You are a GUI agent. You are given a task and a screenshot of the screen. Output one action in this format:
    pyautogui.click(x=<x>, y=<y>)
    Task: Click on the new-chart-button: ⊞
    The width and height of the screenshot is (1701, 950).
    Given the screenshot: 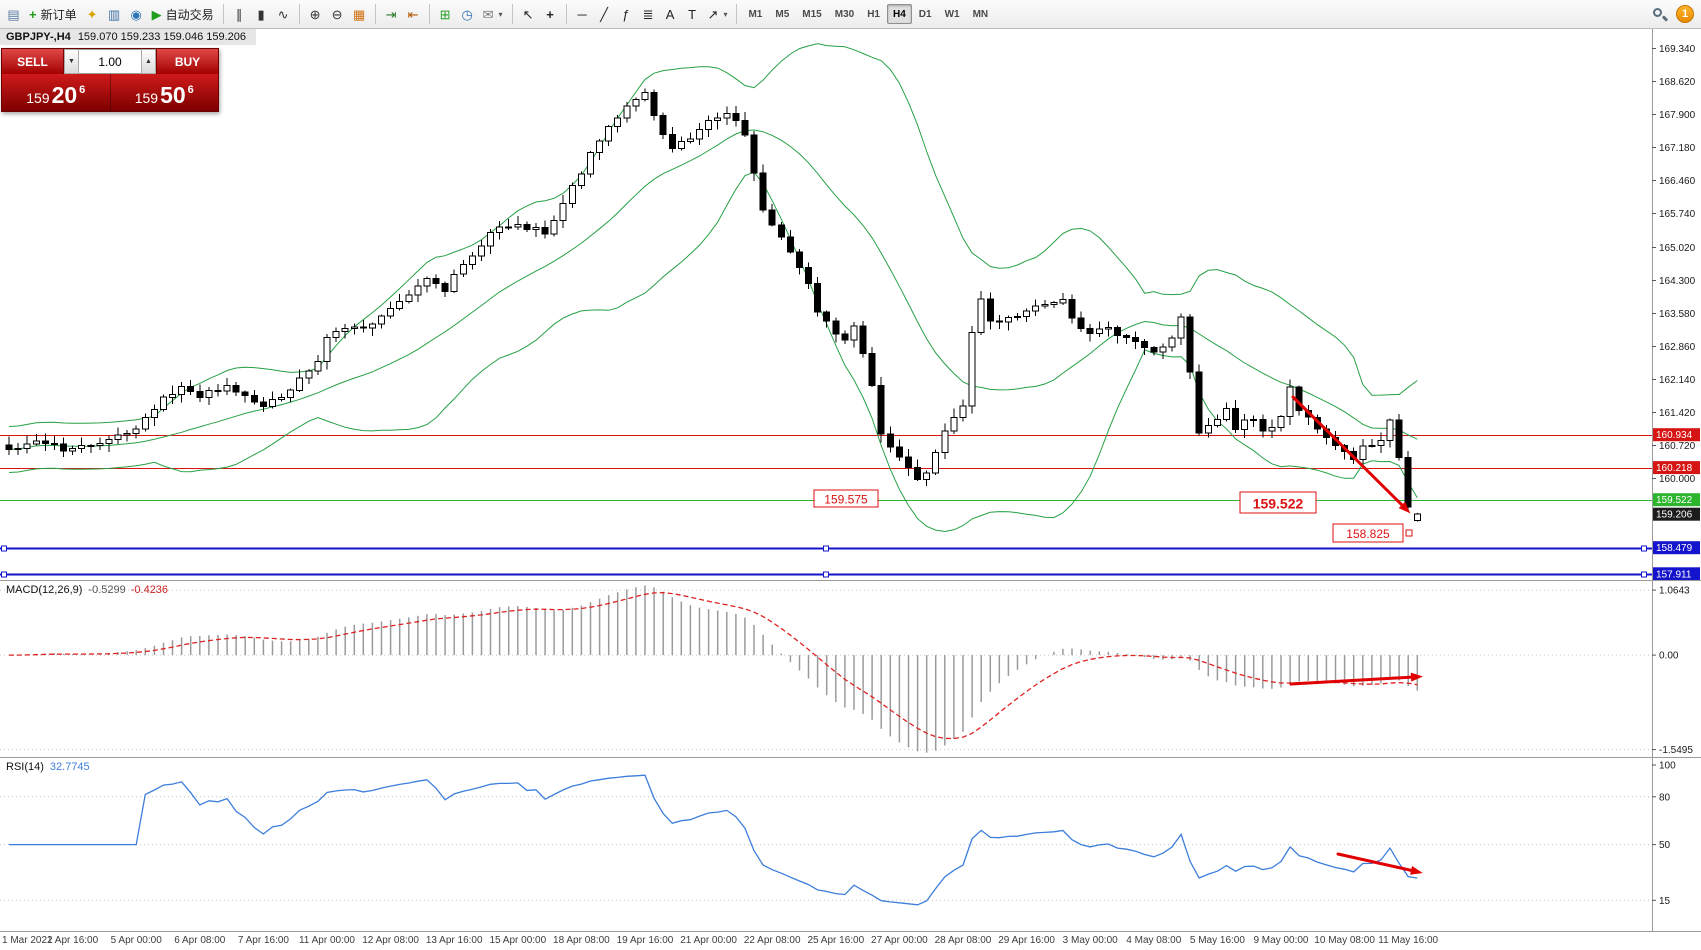 What is the action you would take?
    pyautogui.click(x=445, y=14)
    